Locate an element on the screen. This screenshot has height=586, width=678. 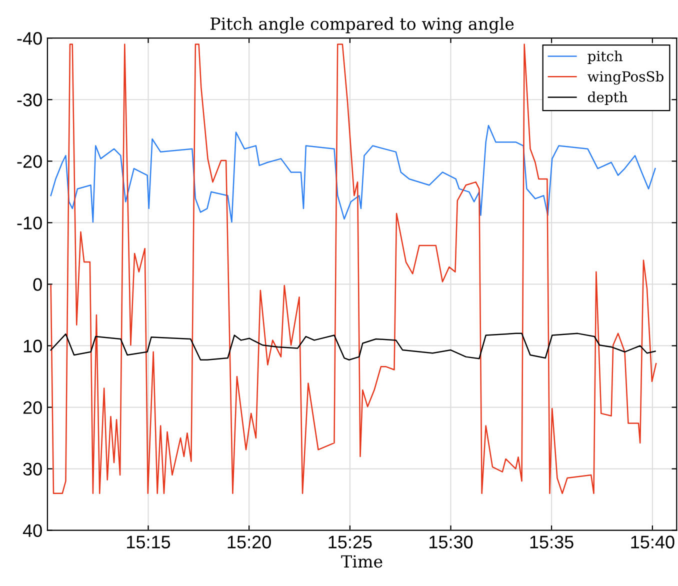
x-tick-label: 15:15 is located at coordinates (148, 542).